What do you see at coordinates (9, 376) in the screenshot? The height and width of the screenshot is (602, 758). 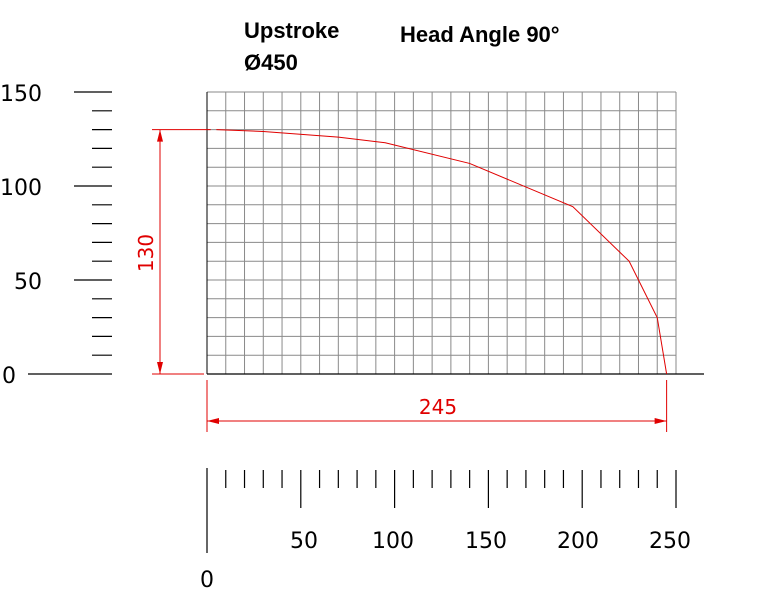 I see `y-tick-label-0: 0` at bounding box center [9, 376].